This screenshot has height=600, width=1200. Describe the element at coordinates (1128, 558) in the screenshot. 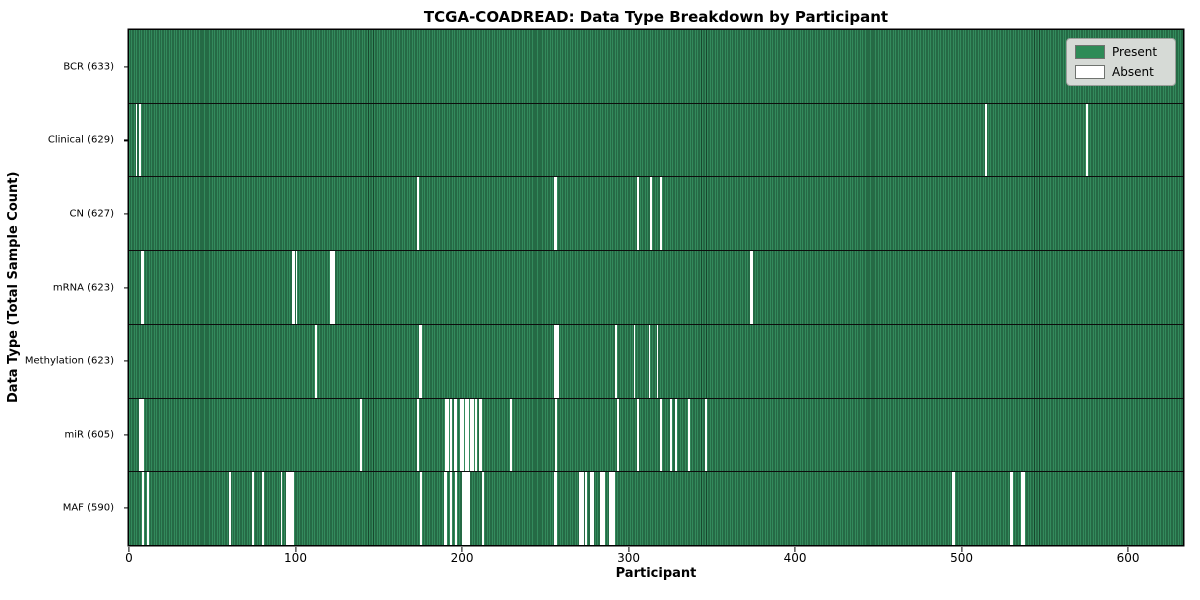

I see `x-tick-label-600: 600` at that location.